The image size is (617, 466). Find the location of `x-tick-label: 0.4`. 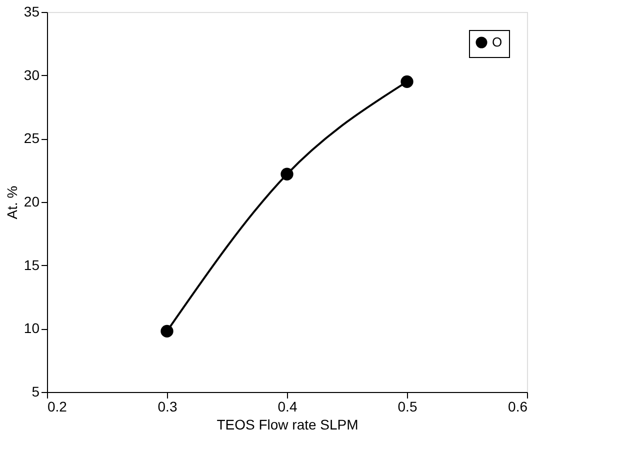

x-tick-label: 0.4 is located at coordinates (288, 406).